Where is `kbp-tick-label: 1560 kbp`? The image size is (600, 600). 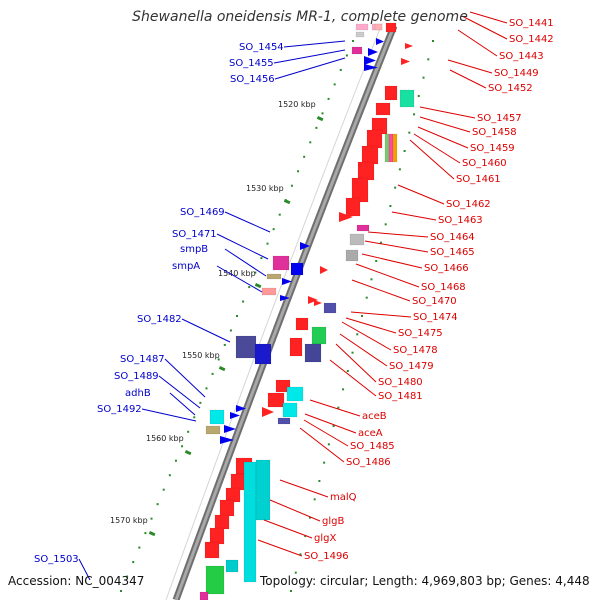
kbp-tick-label: 1560 kbp is located at coordinates (165, 438).